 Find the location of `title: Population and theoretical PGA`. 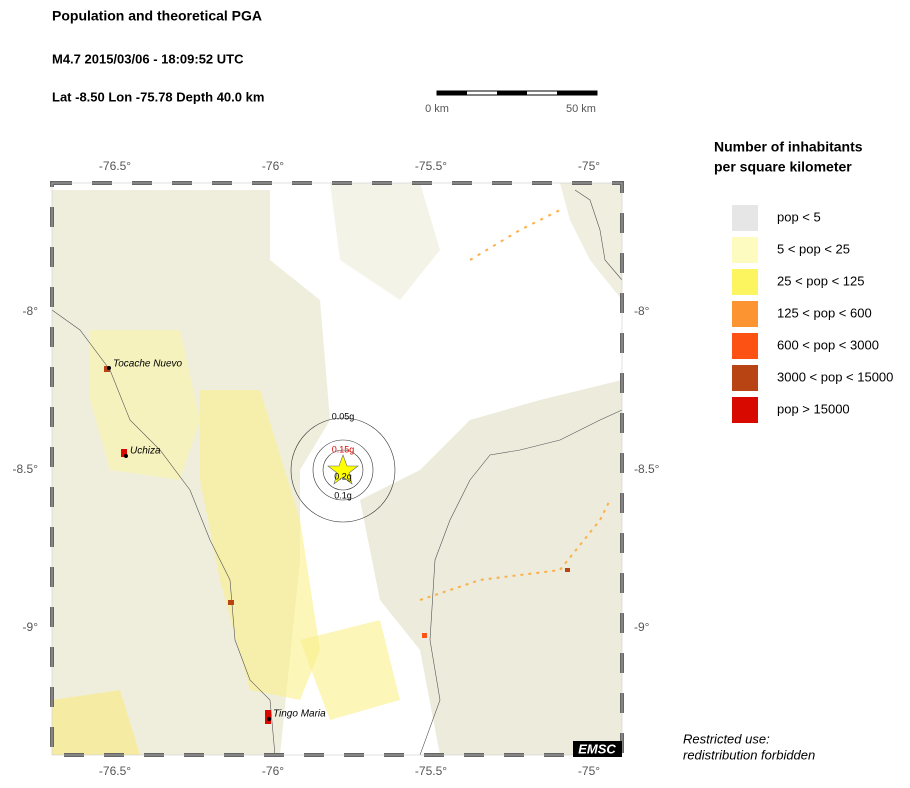

title: Population and theoretical PGA is located at coordinates (157, 16).